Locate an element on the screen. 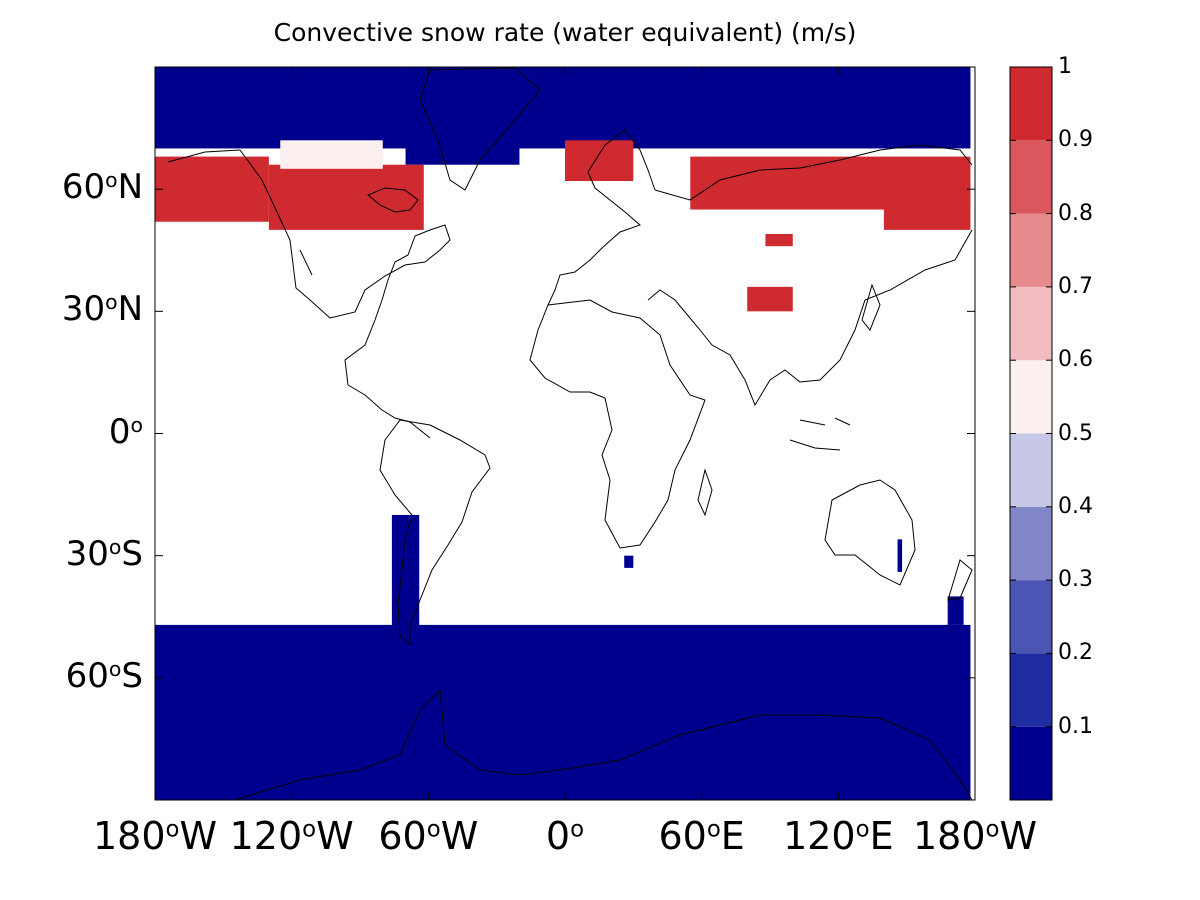 This screenshot has height=900, width=1200. coastline-madagascar is located at coordinates (705, 492).